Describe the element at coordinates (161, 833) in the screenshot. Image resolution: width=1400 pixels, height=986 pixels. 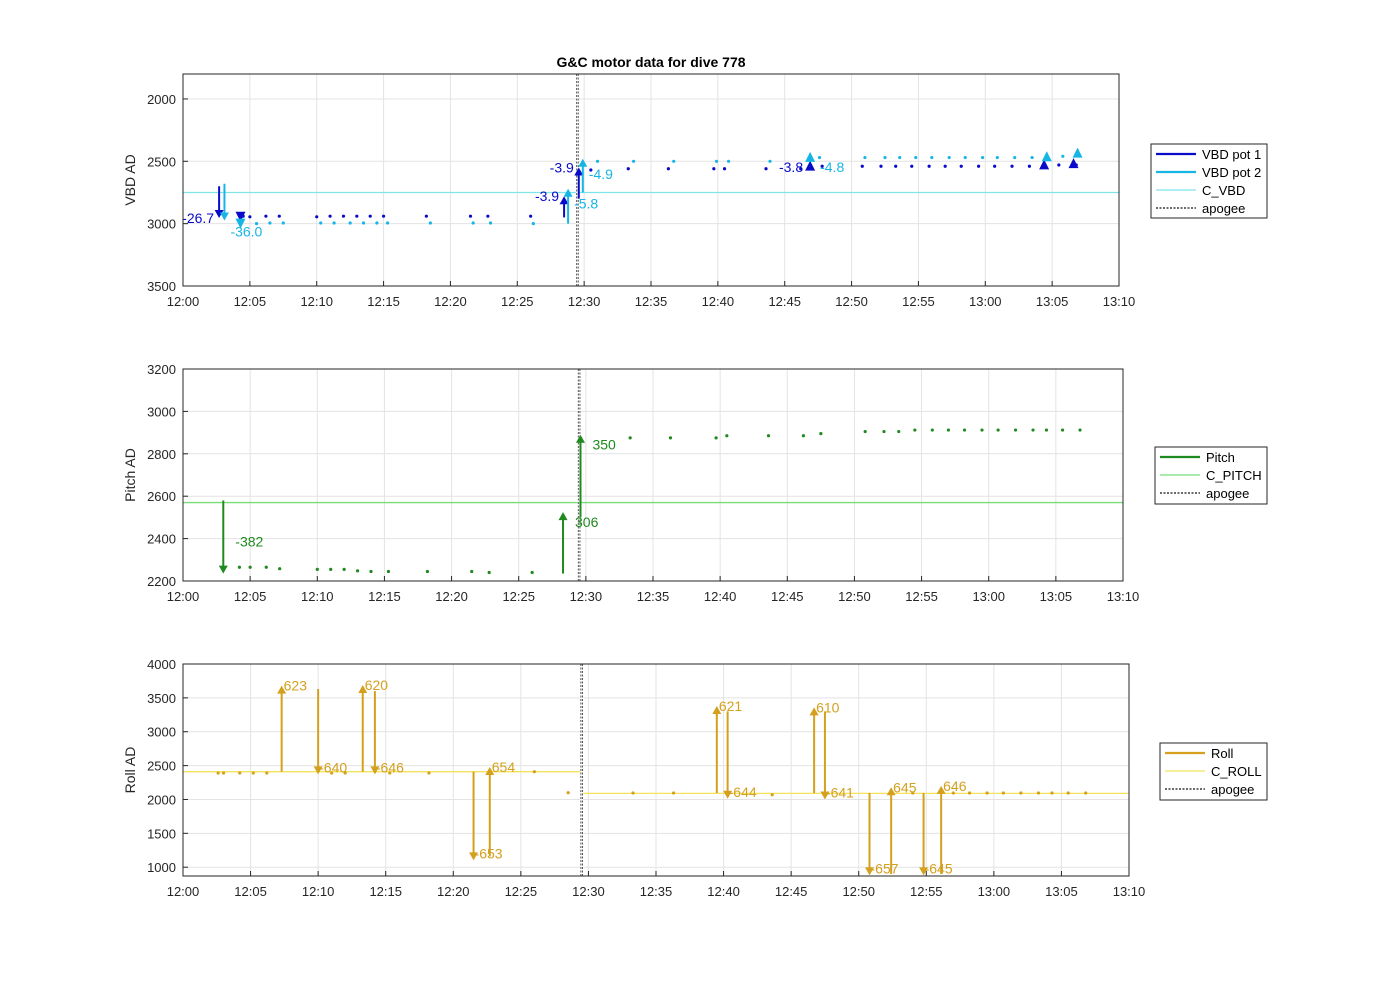
I see `y-tick-label: 1500` at that location.